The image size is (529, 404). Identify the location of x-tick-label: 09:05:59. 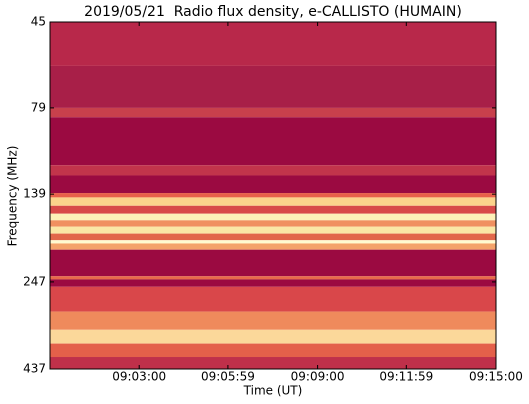
(228, 377).